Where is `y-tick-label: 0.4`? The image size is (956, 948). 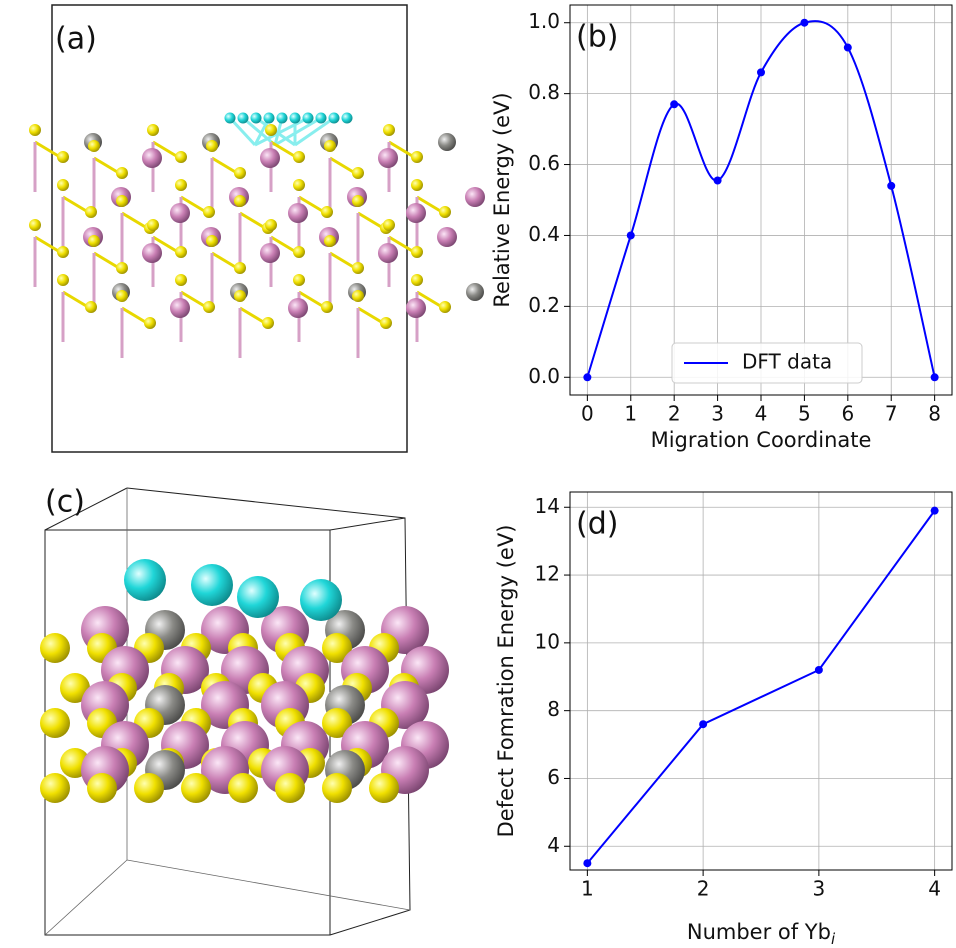 y-tick-label: 0.4 is located at coordinates (544, 234).